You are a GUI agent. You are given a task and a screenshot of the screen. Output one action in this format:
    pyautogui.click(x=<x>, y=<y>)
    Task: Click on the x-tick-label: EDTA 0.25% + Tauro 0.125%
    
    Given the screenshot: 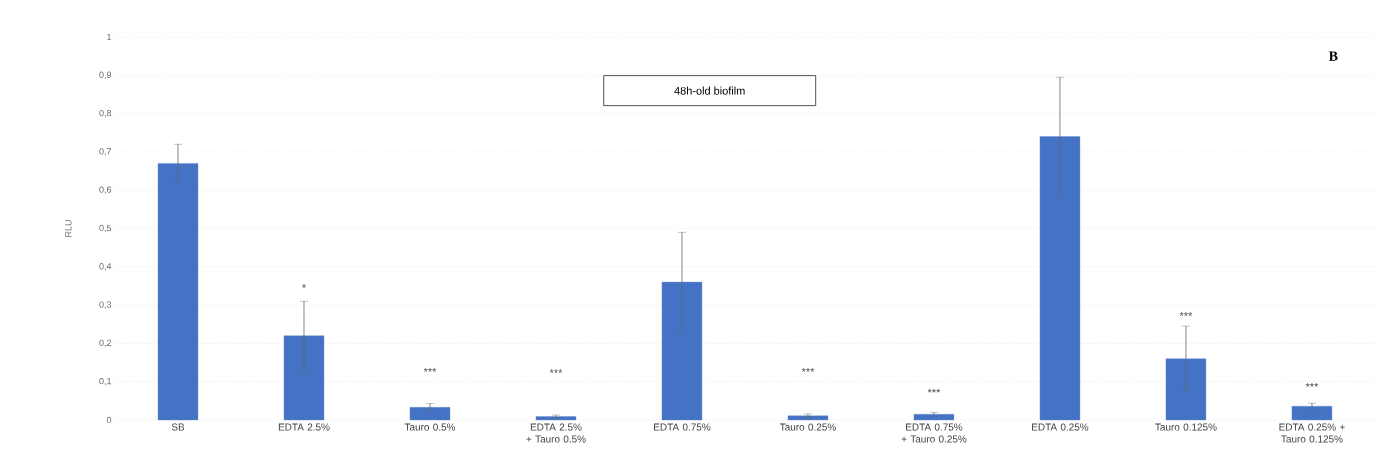 What is the action you would take?
    pyautogui.click(x=1312, y=433)
    